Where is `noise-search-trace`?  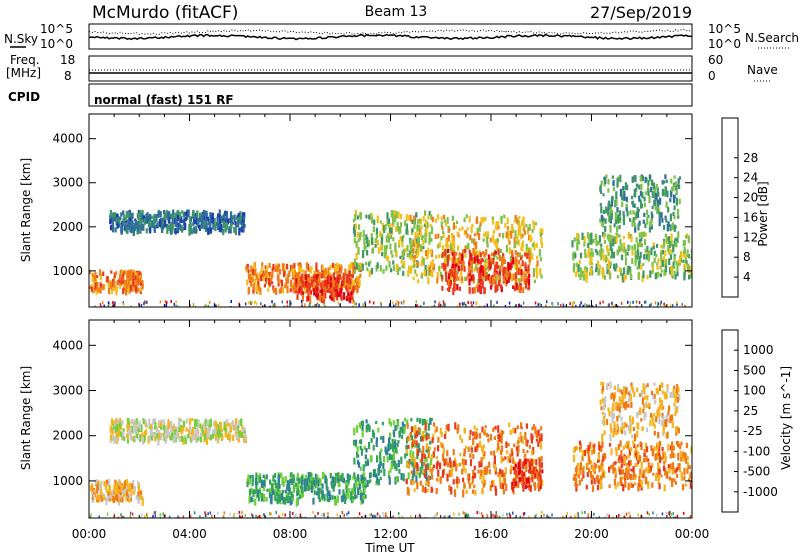 noise-search-trace is located at coordinates (390, 32).